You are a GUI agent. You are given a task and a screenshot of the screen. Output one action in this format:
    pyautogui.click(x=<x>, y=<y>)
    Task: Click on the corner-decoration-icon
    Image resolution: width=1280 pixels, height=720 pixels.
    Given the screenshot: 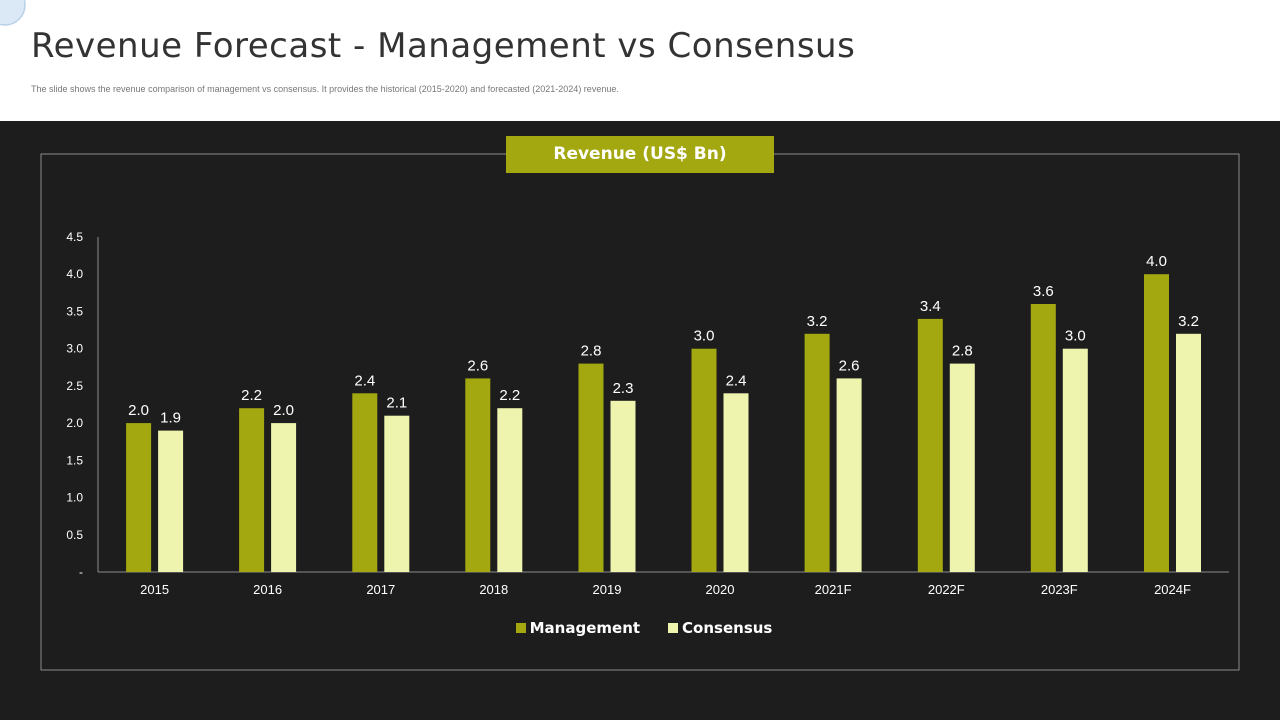 What is the action you would take?
    pyautogui.click(x=13, y=13)
    